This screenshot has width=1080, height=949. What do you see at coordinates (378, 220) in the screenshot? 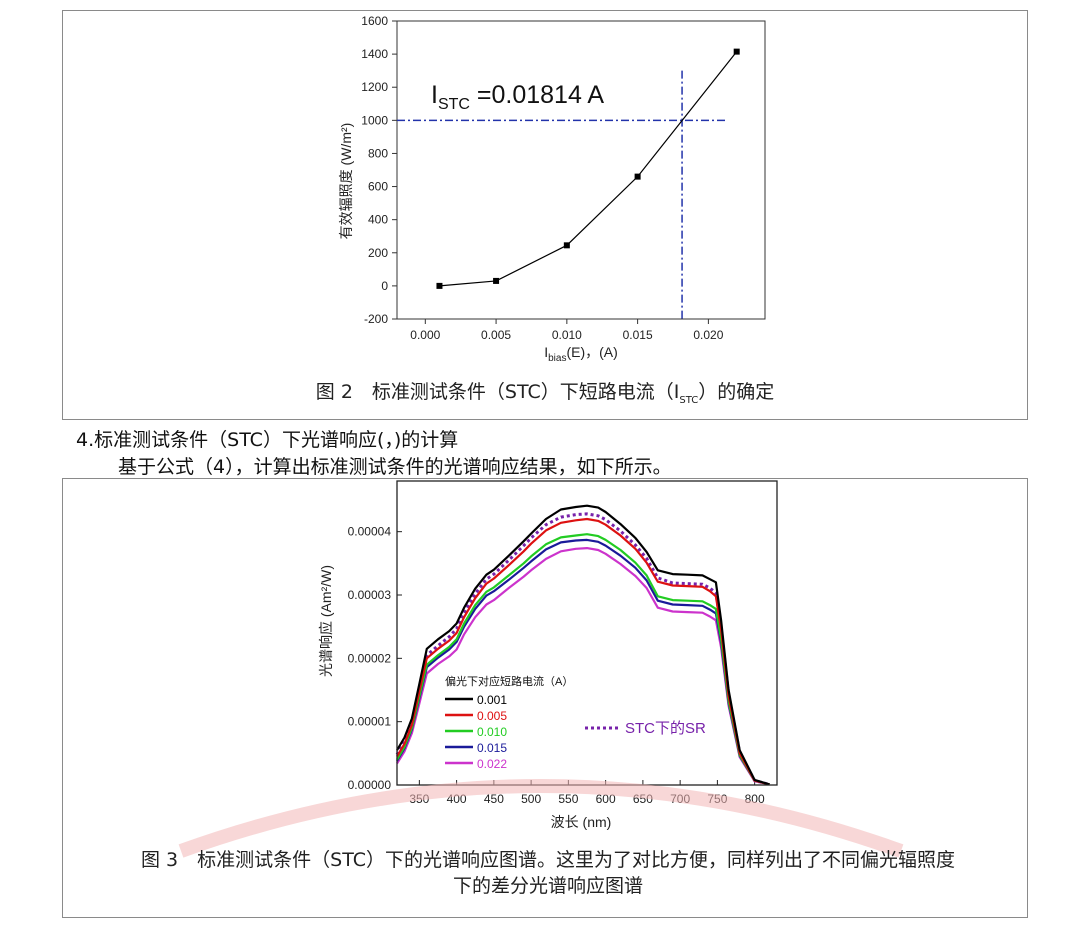
I see `y-tick-label: 400` at bounding box center [378, 220].